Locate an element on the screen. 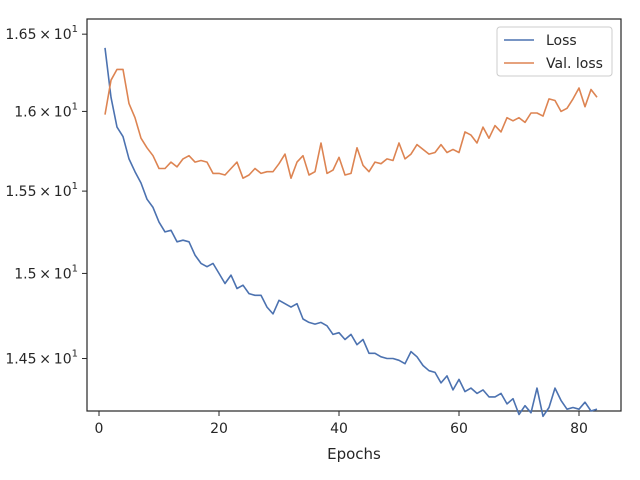  legend: Loss Val. loss is located at coordinates (554, 51).